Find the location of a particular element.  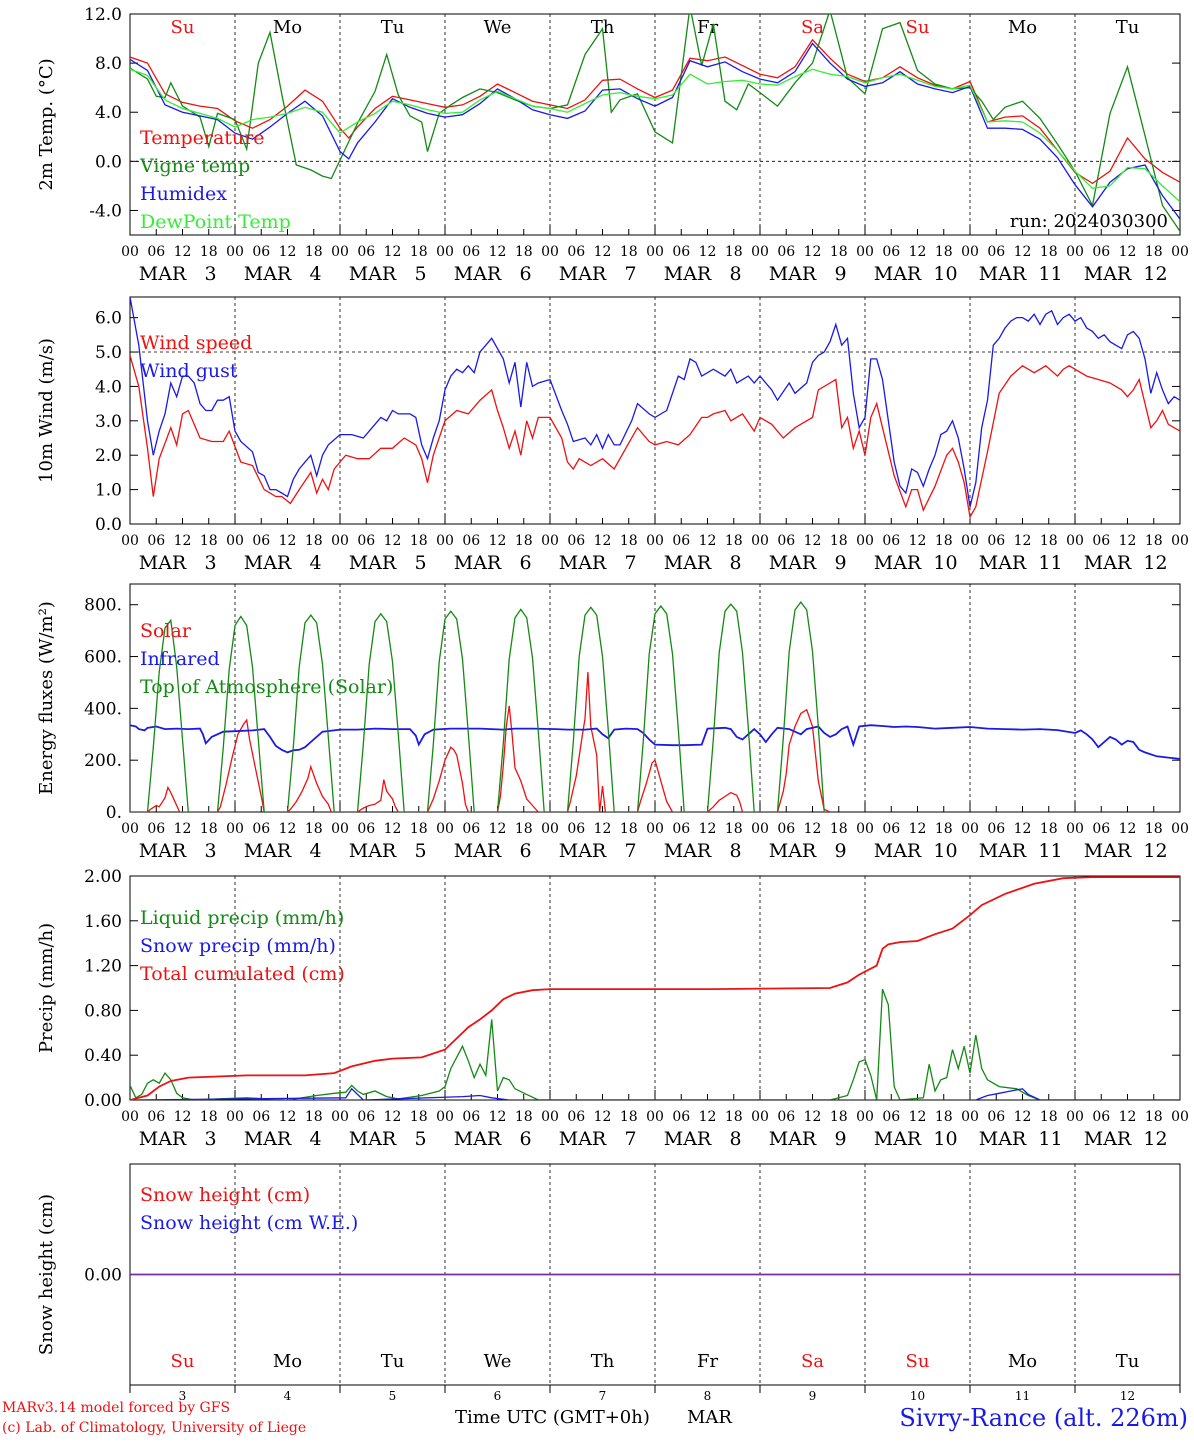

weekday-label: Tu is located at coordinates (1128, 27).